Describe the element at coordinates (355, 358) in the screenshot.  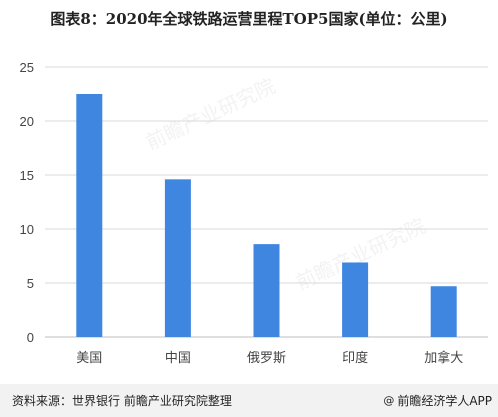
I see `x-tick-label: 印度` at that location.